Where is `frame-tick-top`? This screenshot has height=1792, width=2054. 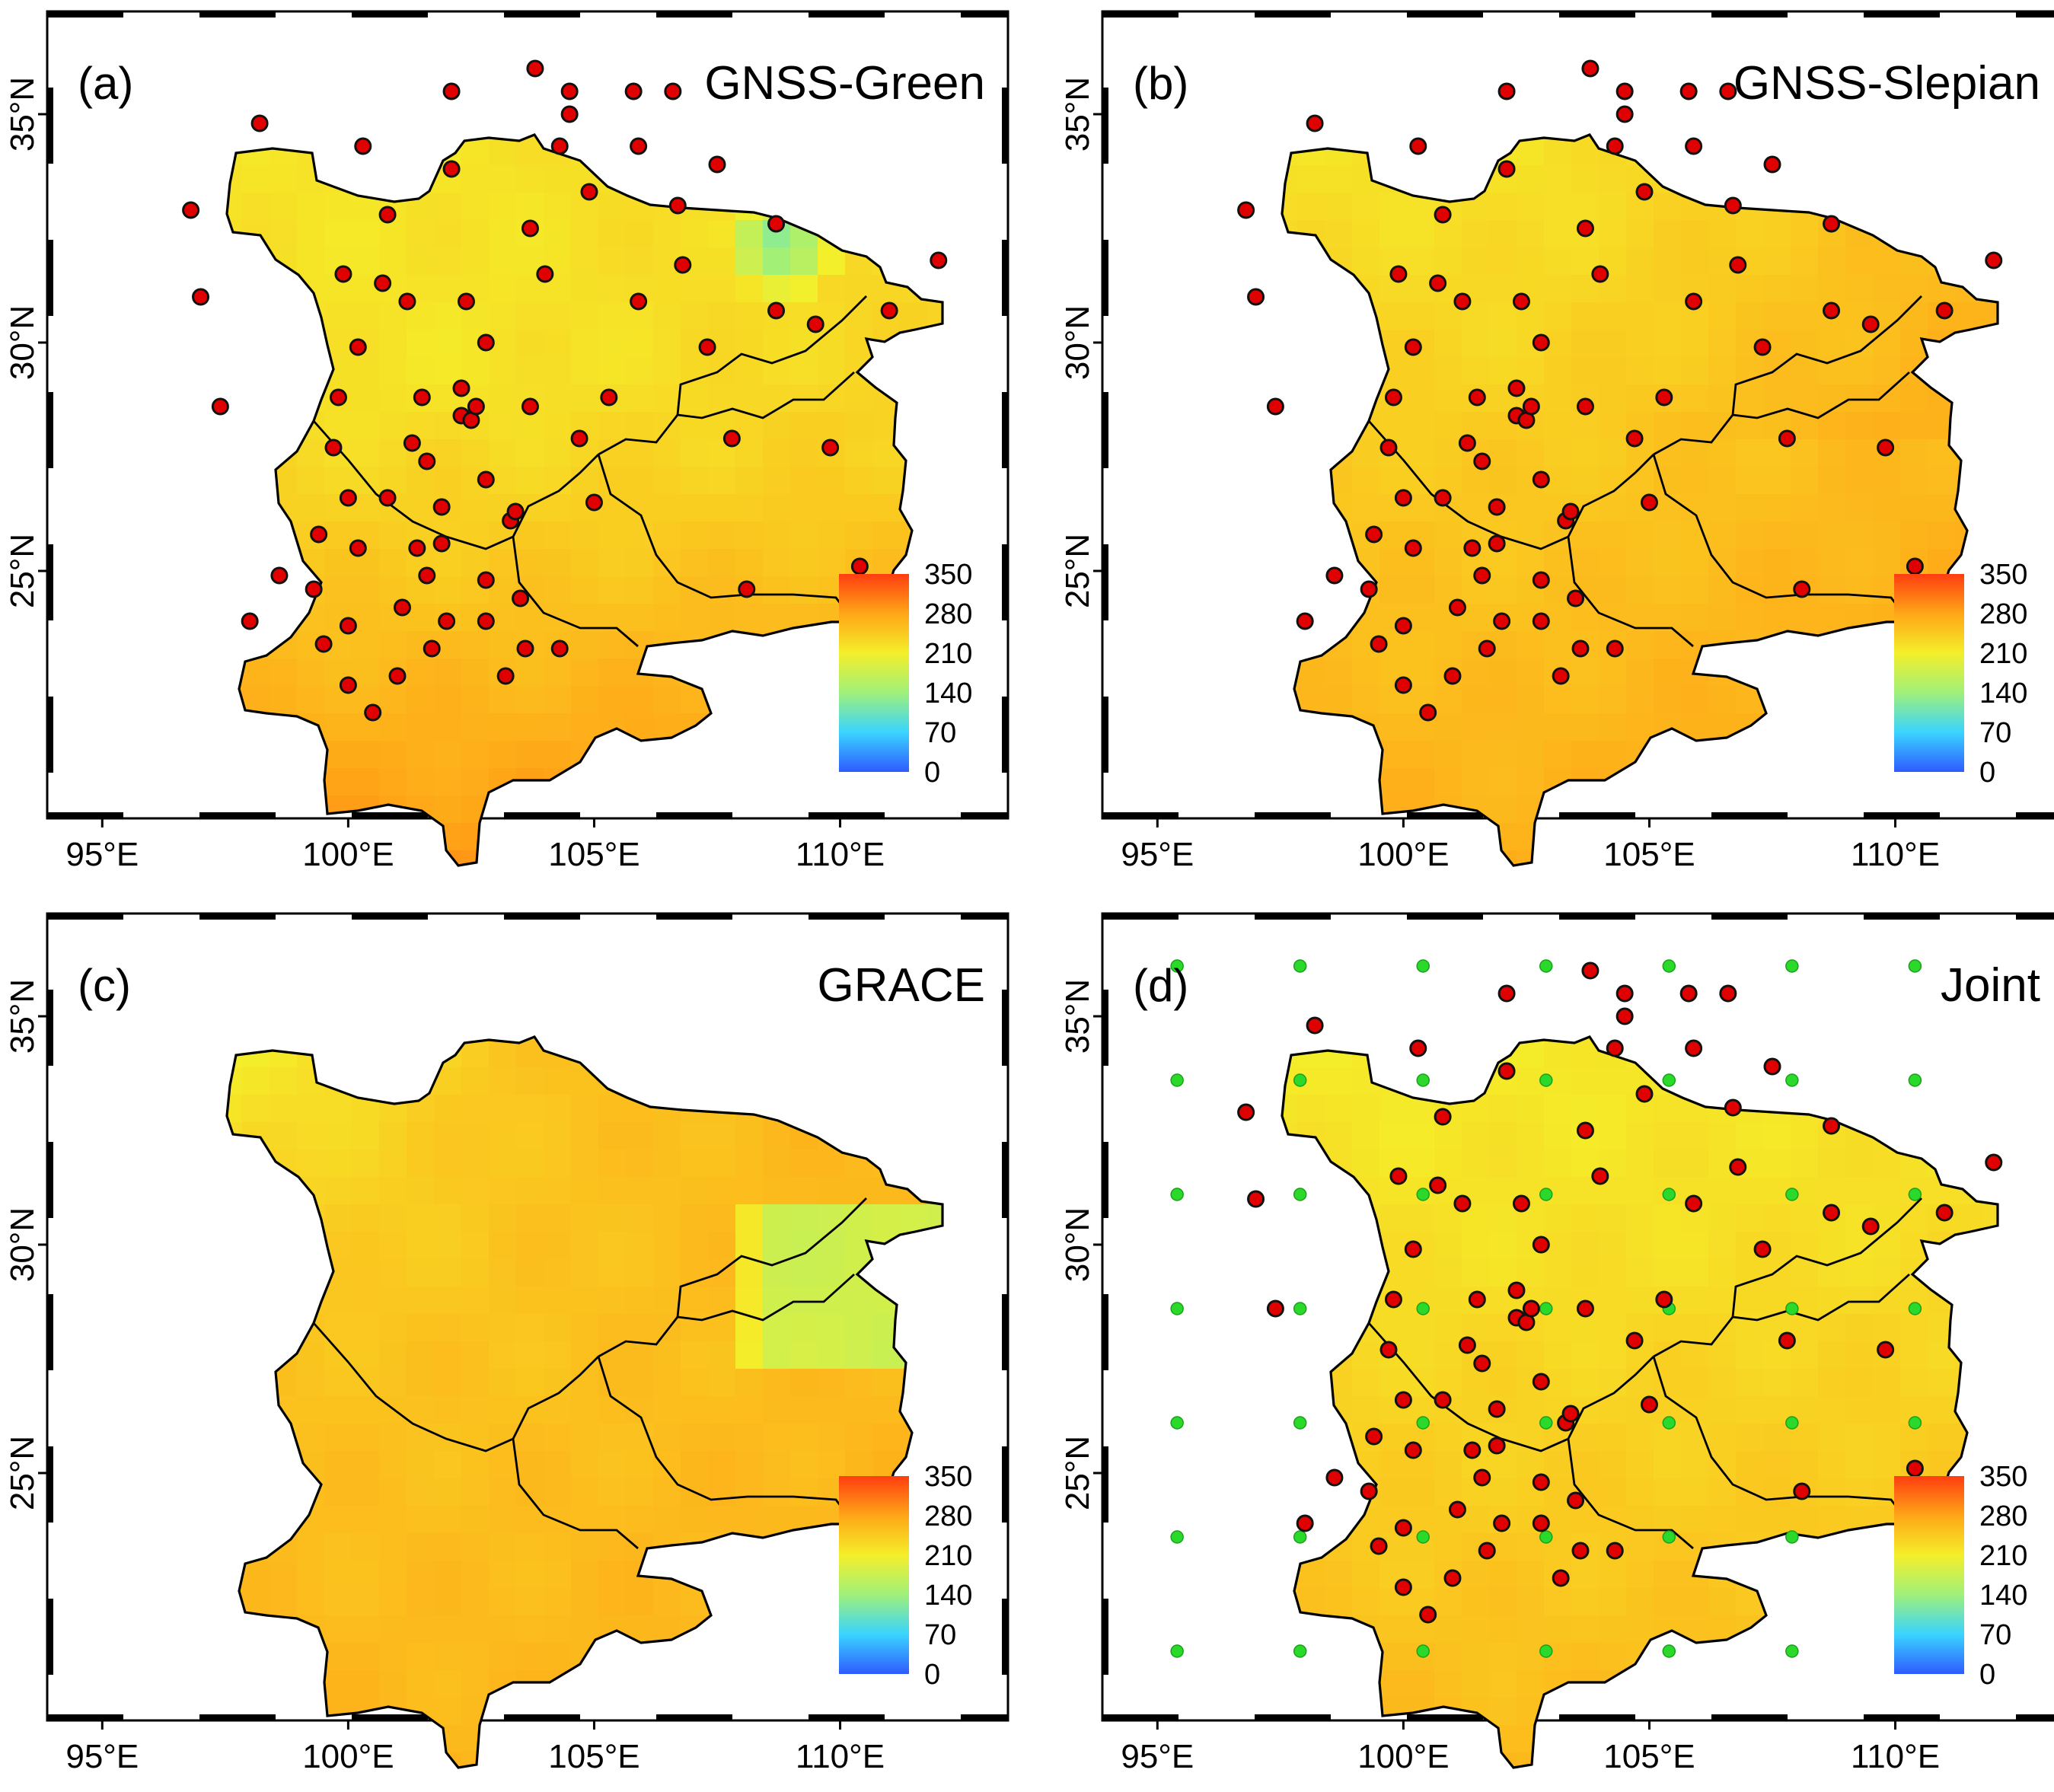
frame-tick-top is located at coordinates (694, 14).